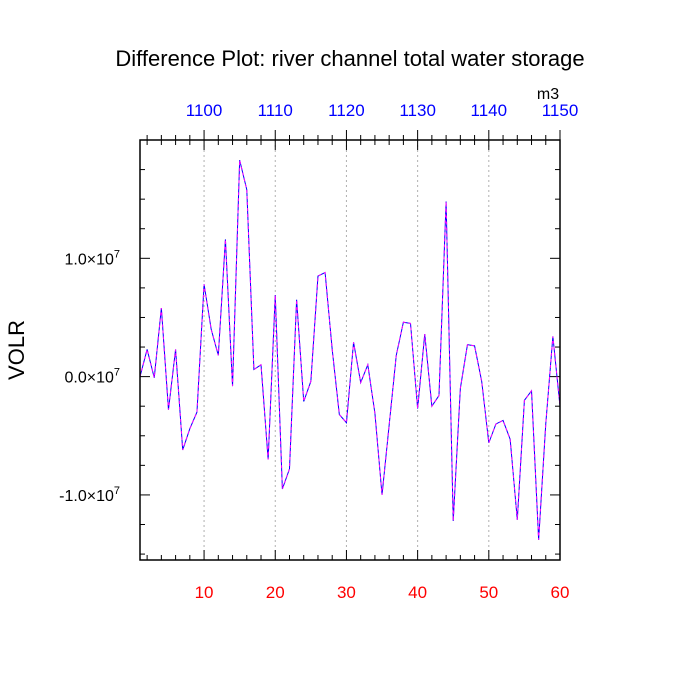 This screenshot has width=700, height=700. Describe the element at coordinates (560, 110) in the screenshot. I see `top-tick-label: 1150` at that location.